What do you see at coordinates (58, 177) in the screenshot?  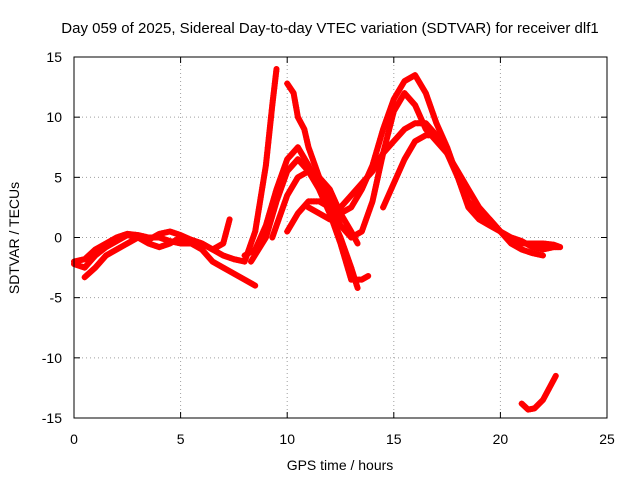 I see `y-tick-label: 5` at bounding box center [58, 177].